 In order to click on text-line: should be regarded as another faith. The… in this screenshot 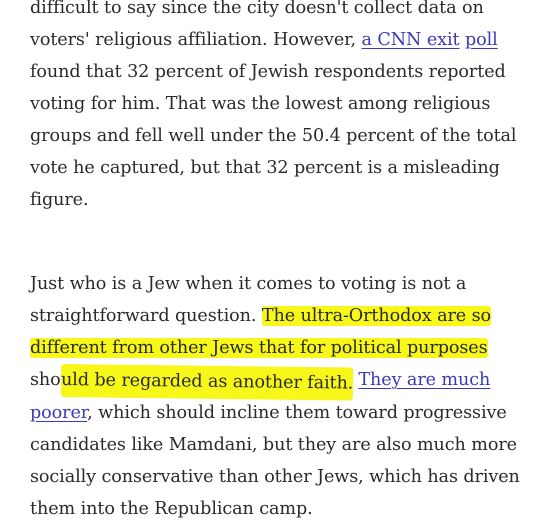, I will do `click(280, 382)`.